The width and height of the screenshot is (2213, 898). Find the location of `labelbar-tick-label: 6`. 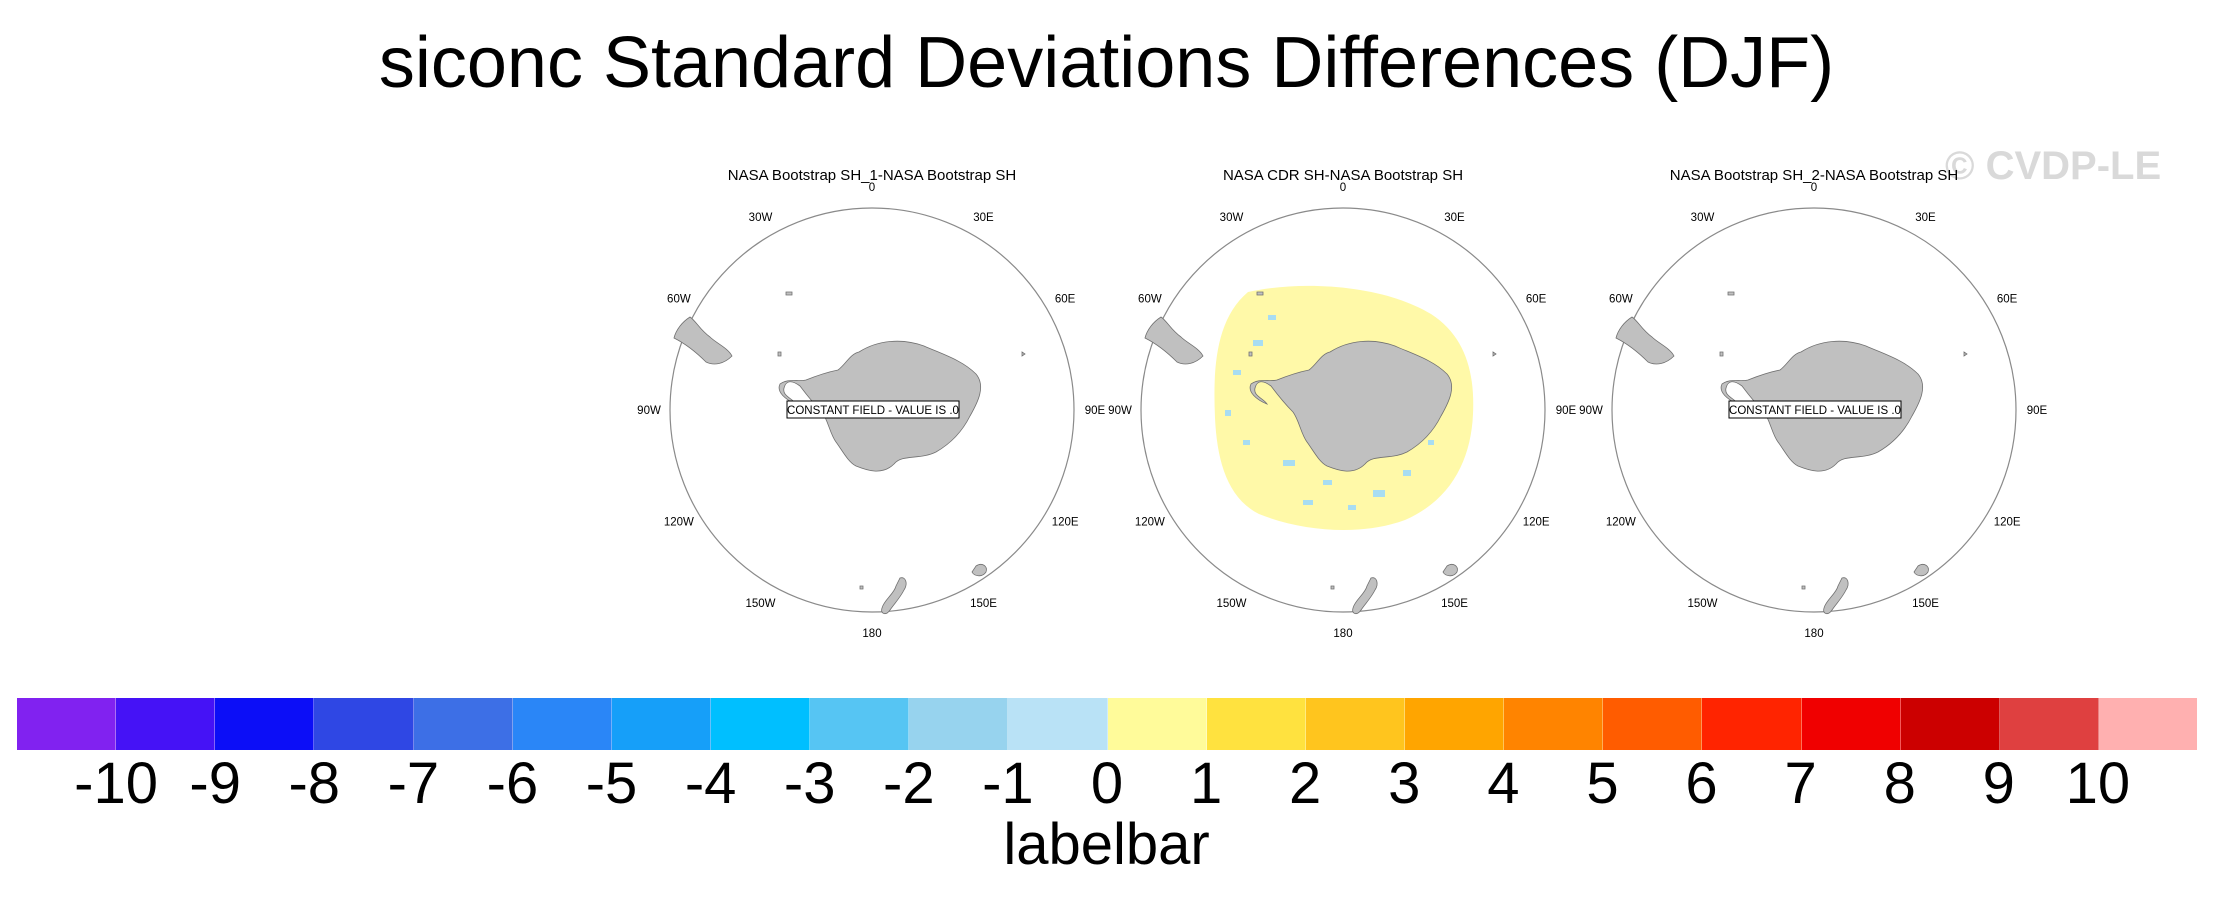

labelbar-tick-label: 6 is located at coordinates (1701, 783).